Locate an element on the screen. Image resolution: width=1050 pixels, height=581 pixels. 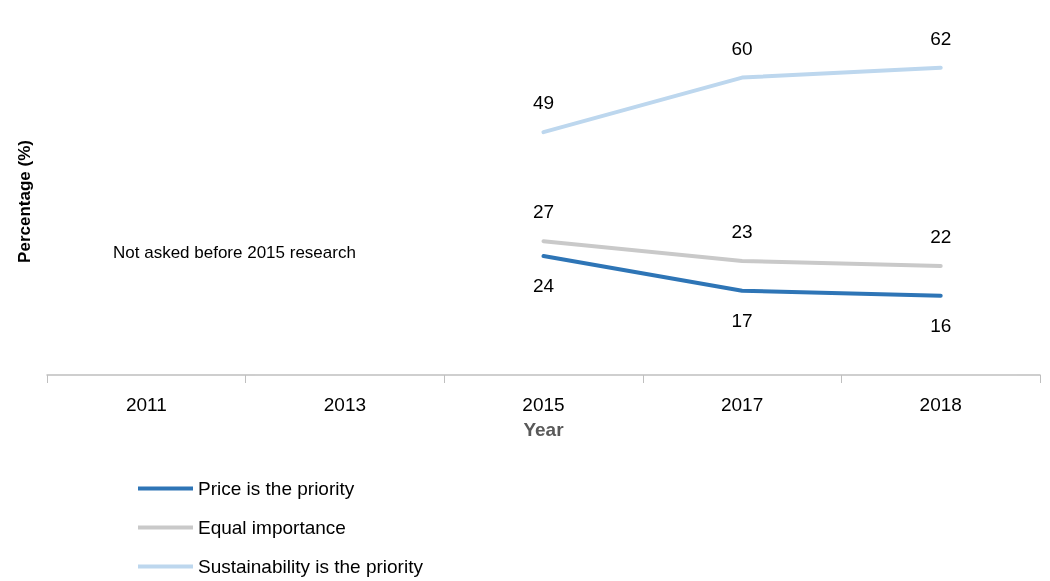
x-tick-label: 2011 is located at coordinates (146, 404).